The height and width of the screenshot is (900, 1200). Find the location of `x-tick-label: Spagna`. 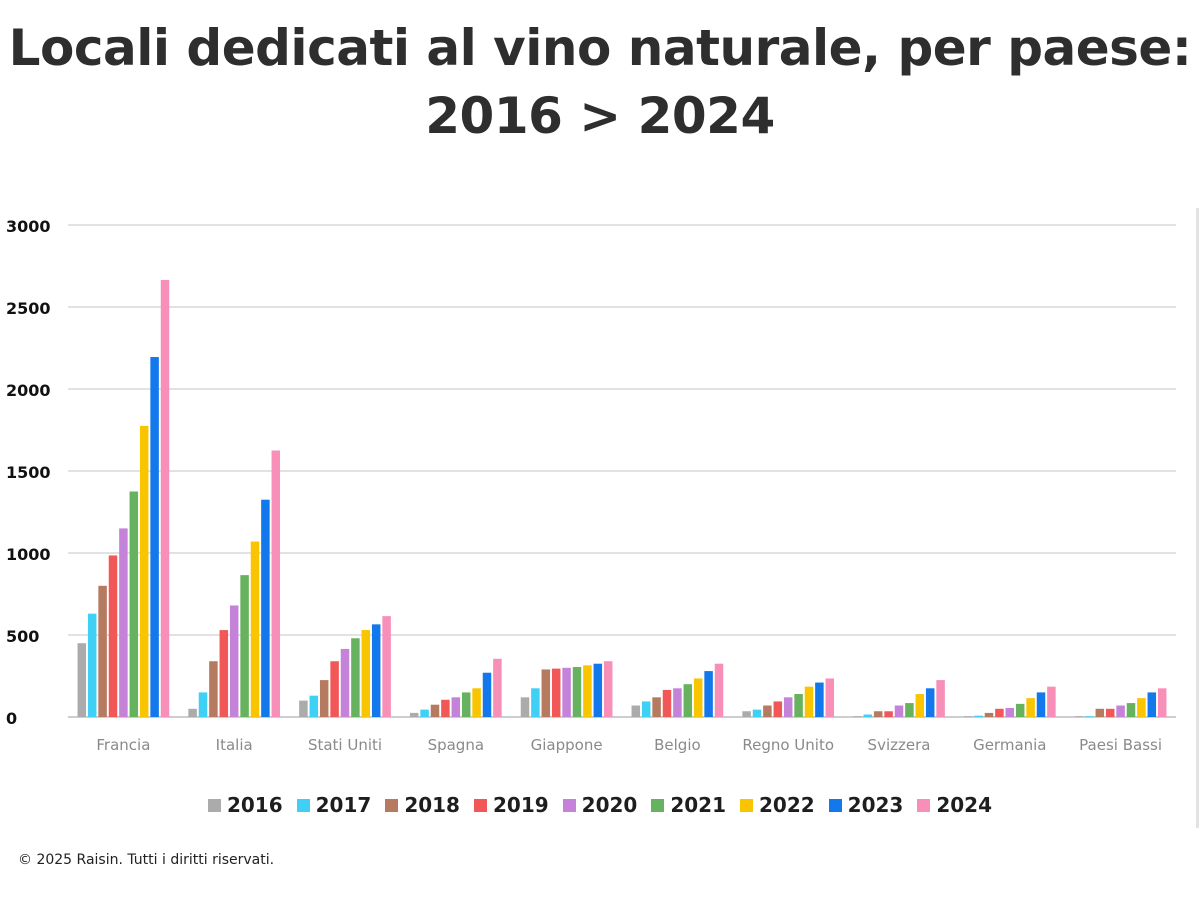

x-tick-label: Spagna is located at coordinates (456, 745).